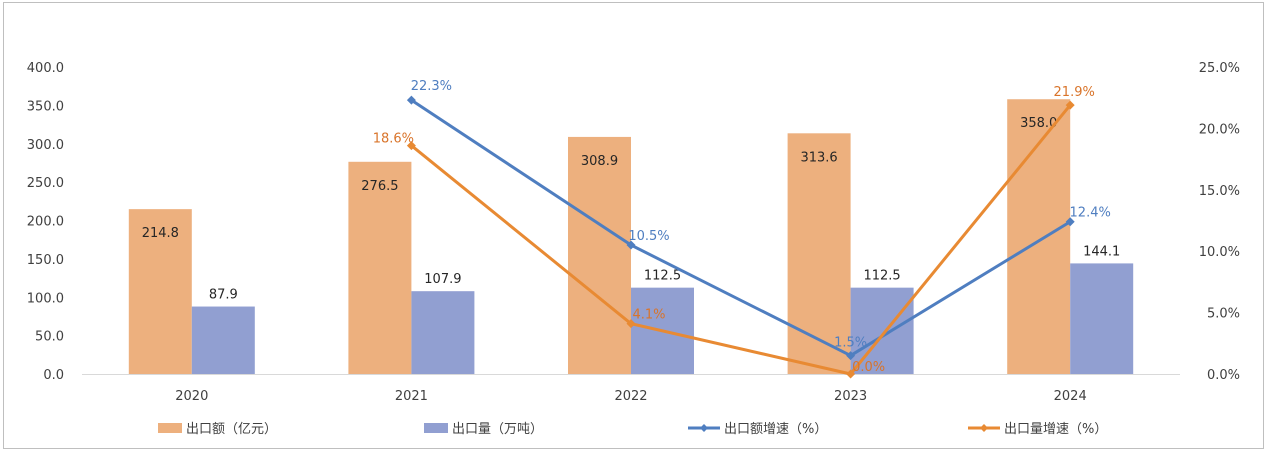  I want to click on y-left-tick-label: 50.0, so click(49, 337).